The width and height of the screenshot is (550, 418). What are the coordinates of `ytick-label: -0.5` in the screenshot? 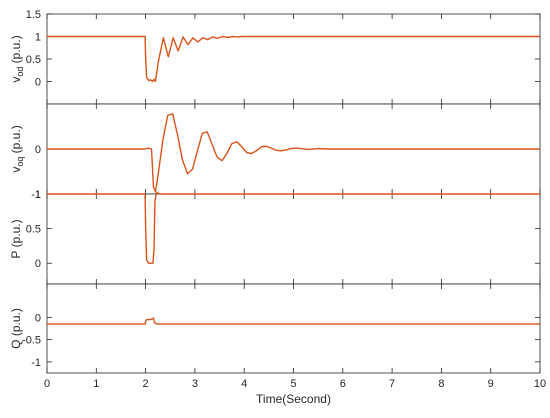 It's located at (31, 341).